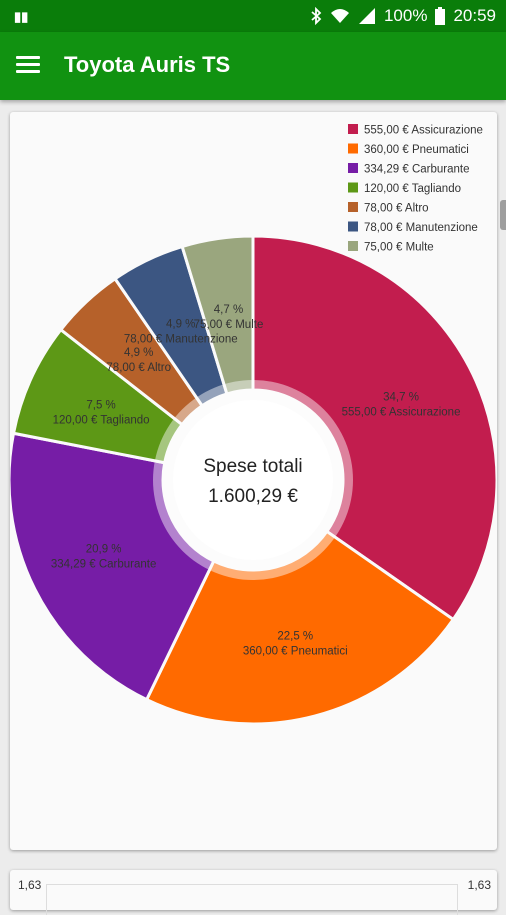  Describe the element at coordinates (100, 406) in the screenshot. I see `slice-percent-label: 7,5 %` at that location.